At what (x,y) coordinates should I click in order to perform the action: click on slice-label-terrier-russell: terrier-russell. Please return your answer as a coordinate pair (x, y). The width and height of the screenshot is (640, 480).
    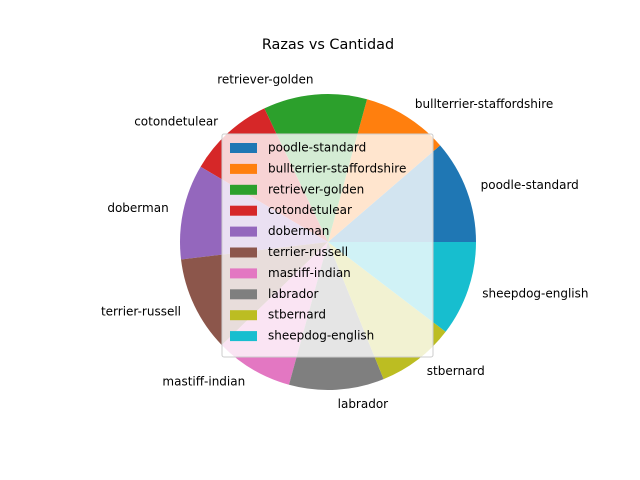
    Looking at the image, I should click on (141, 312).